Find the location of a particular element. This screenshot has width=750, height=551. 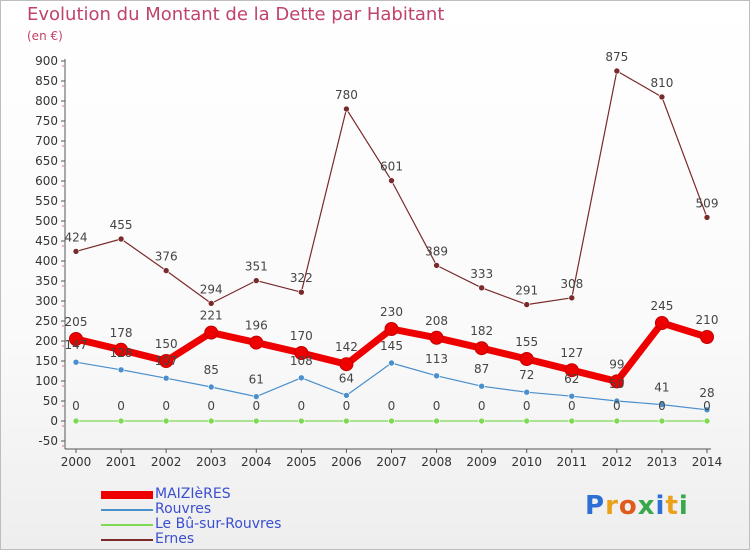

y-tick-label: 150 is located at coordinates (46, 361).